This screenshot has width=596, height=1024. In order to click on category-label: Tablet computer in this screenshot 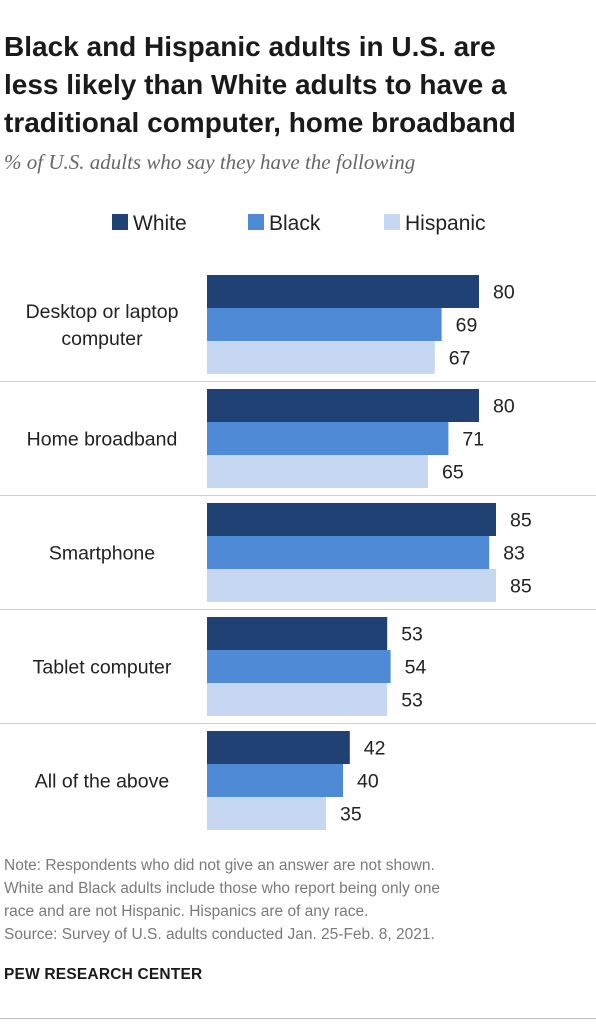, I will do `click(102, 668)`.